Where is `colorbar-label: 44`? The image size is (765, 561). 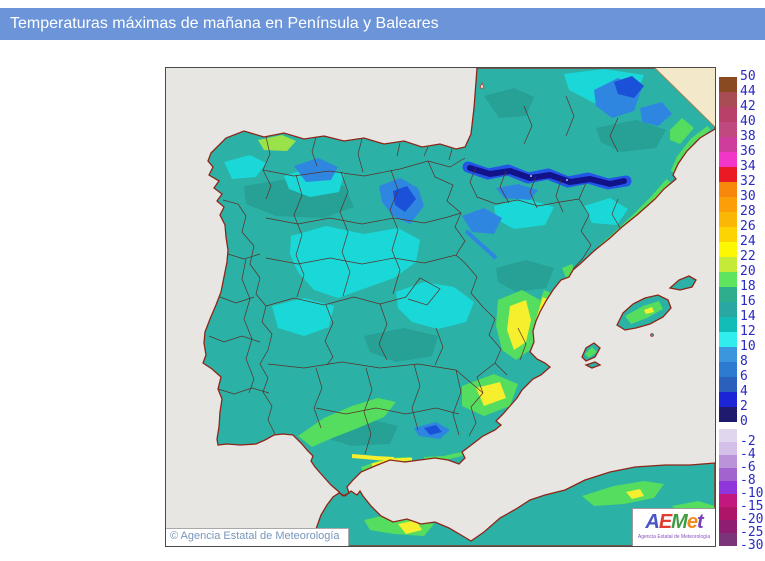 colorbar-label: 44 is located at coordinates (748, 91).